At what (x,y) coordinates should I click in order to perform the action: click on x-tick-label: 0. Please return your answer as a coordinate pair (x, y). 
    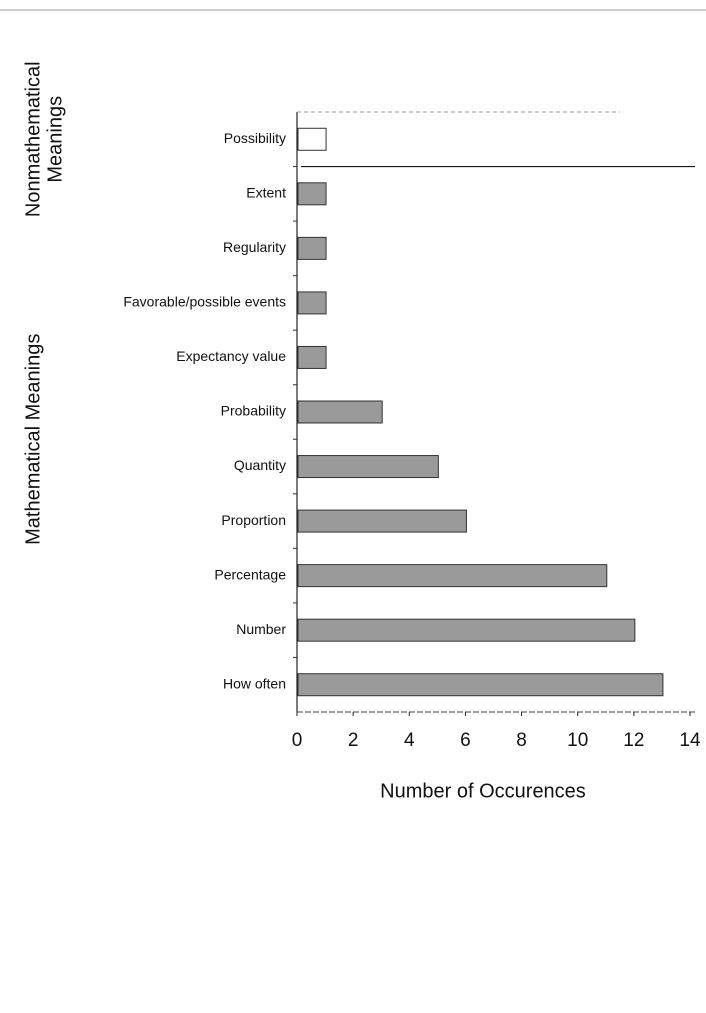
    Looking at the image, I should click on (297, 740).